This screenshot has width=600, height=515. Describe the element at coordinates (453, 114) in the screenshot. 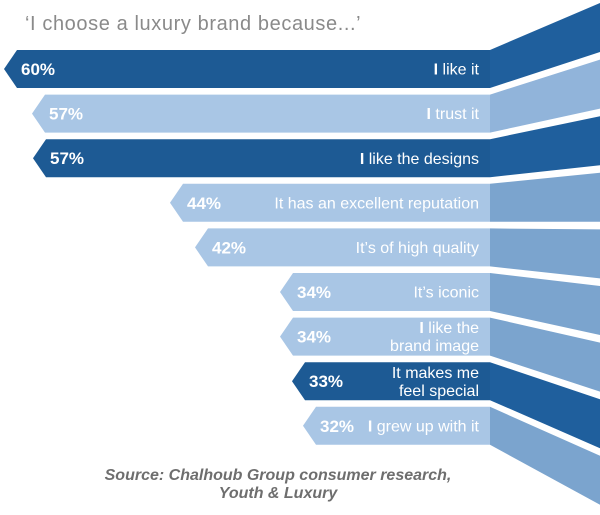

I see `category-label-1: I trust it` at that location.